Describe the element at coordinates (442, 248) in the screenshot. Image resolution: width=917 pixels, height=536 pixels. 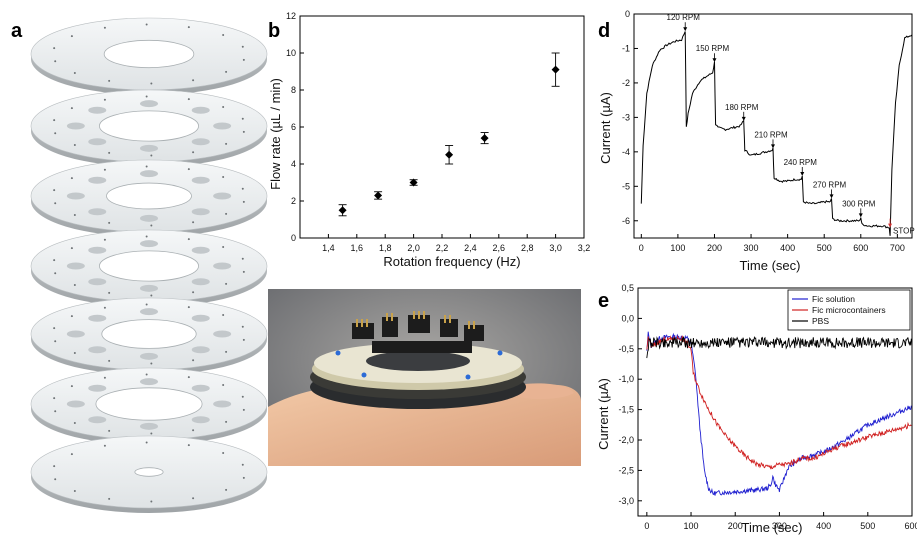
I see `chart-b-xtick-label: 2,2` at that location.